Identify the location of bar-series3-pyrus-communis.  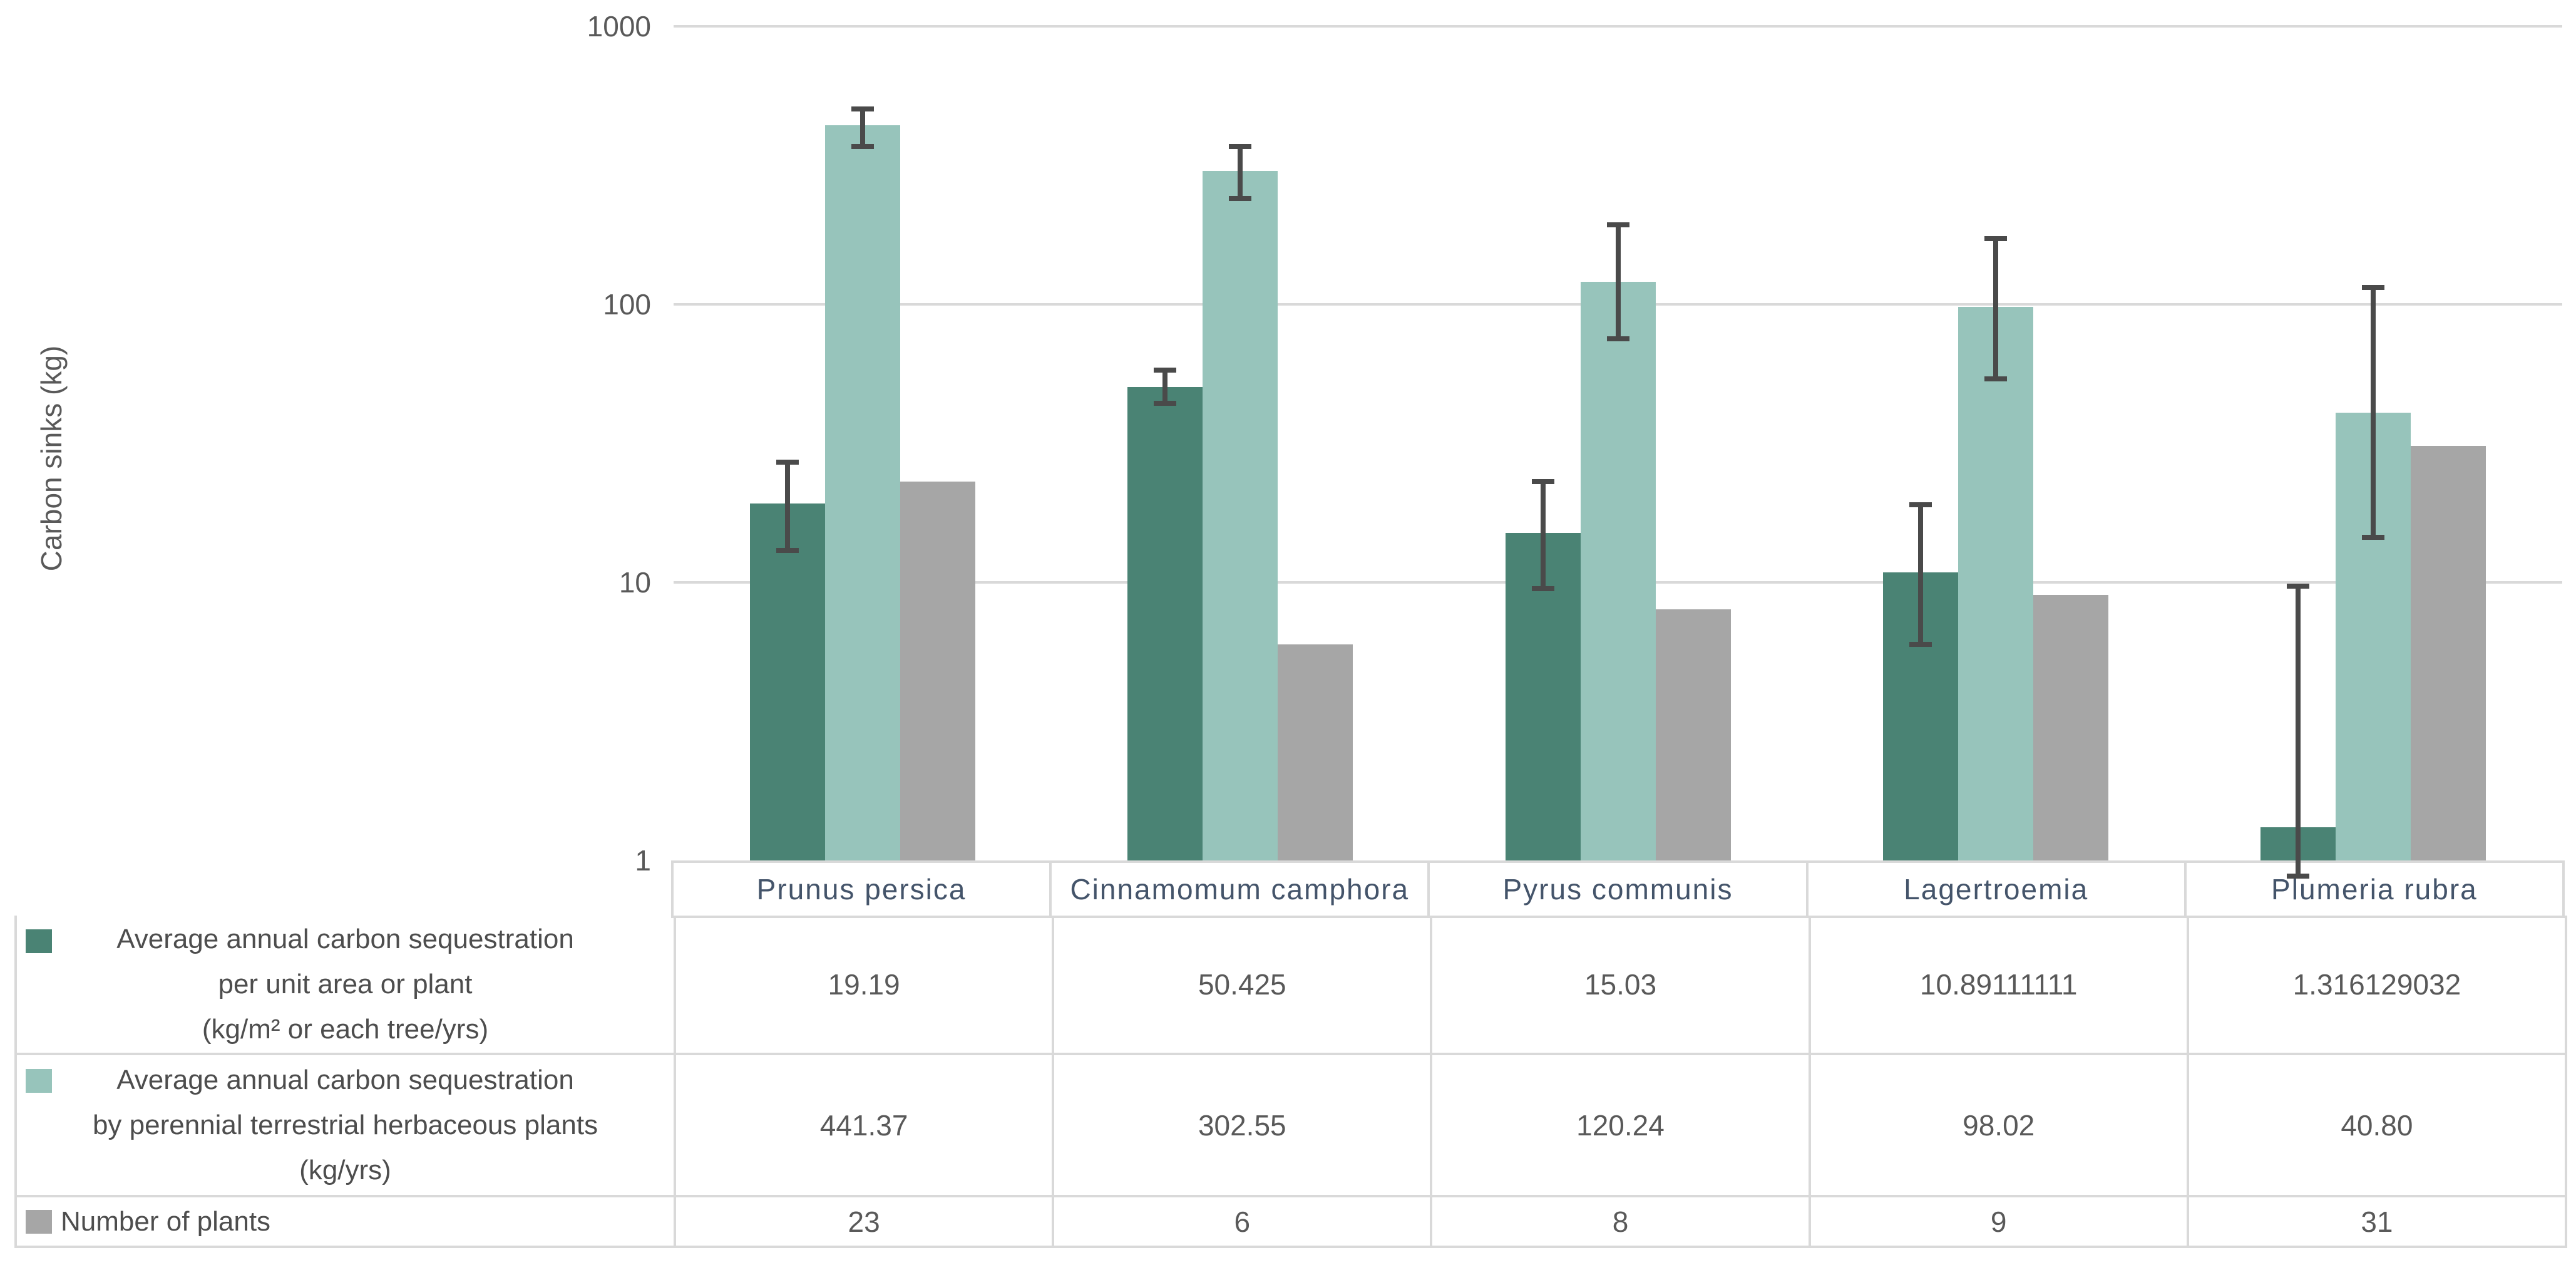
(1693, 734).